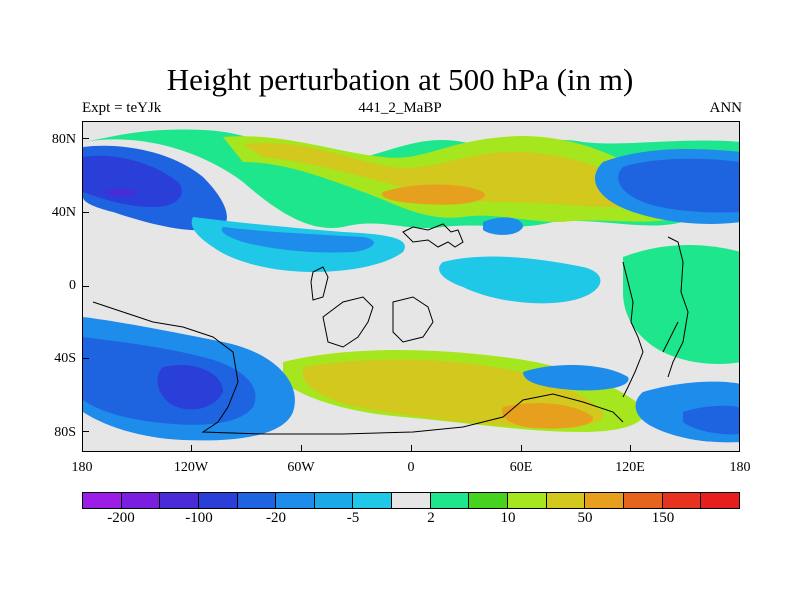  I want to click on colorbar-label: -100, so click(199, 518).